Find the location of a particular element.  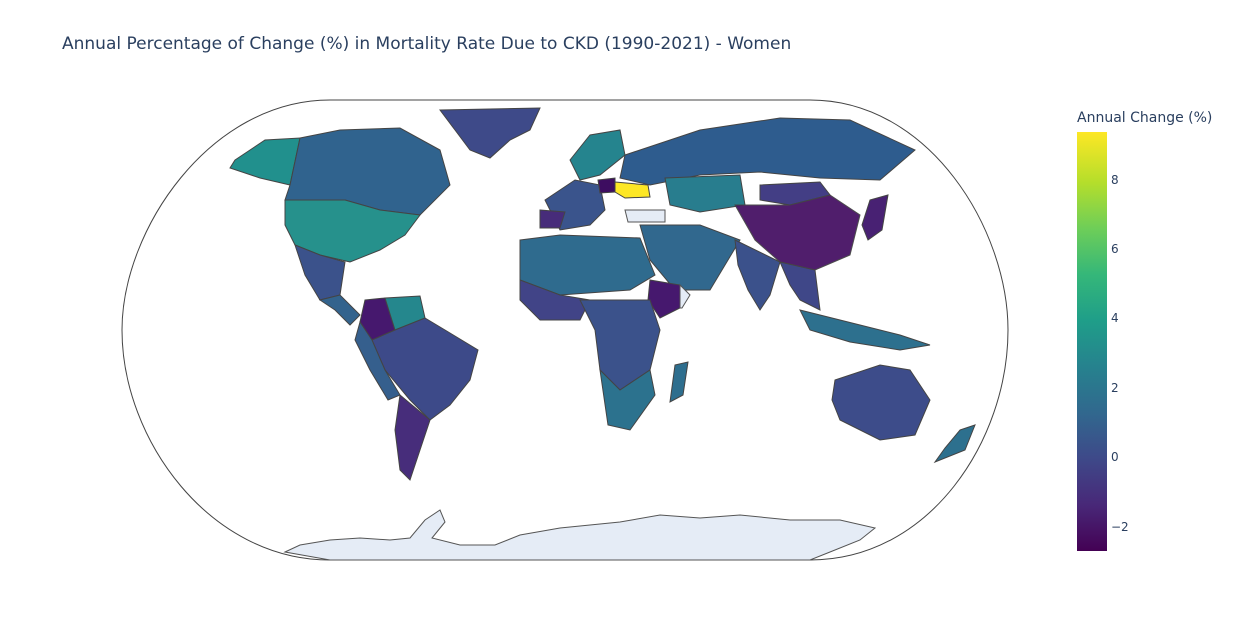

region-greenland is located at coordinates (490, 133).